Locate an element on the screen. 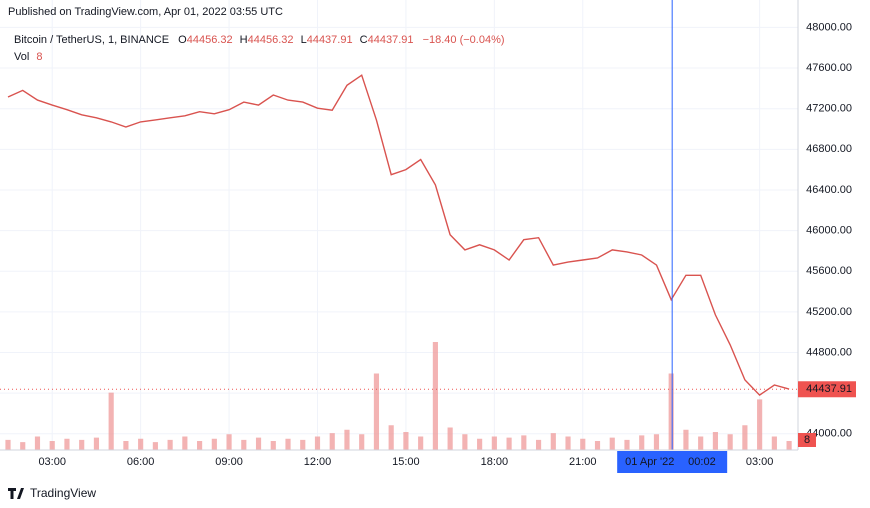  x-tick-label: 15:00 is located at coordinates (406, 462).